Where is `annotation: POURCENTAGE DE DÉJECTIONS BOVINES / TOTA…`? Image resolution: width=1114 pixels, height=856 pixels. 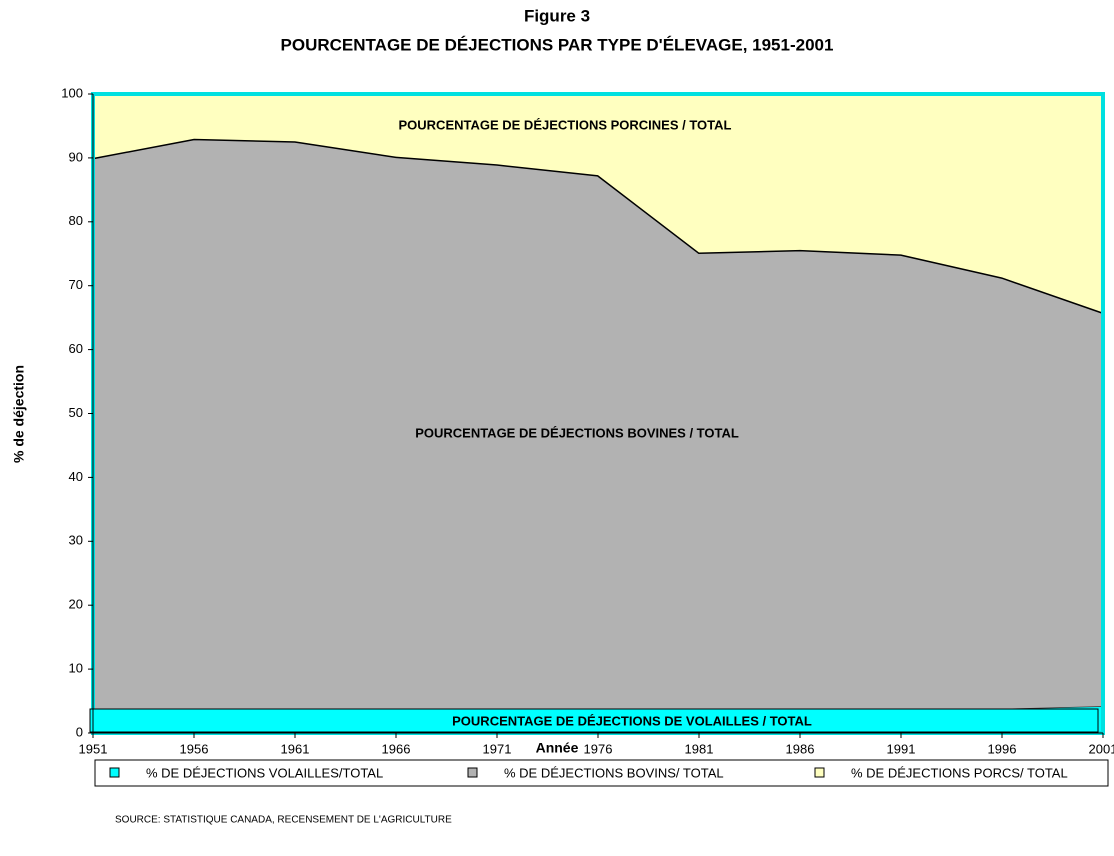 annotation: POURCENTAGE DE DÉJECTIONS BOVINES / TOTA… is located at coordinates (577, 432).